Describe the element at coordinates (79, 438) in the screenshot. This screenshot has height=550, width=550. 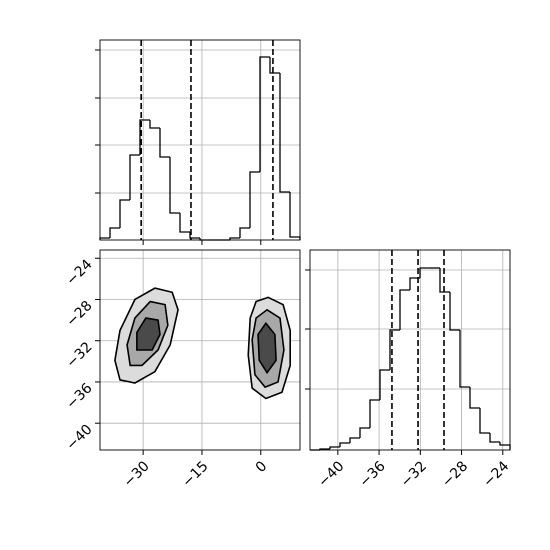
I see `y-tick-label: −40` at that location.